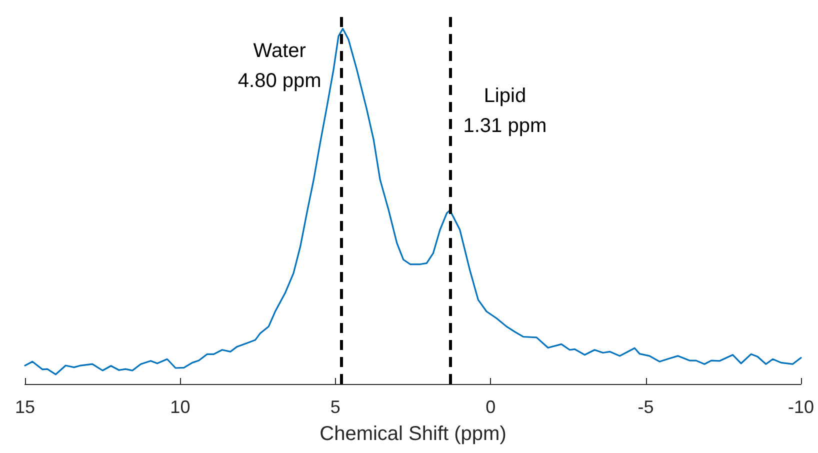  What do you see at coordinates (335, 407) in the screenshot?
I see `x-tick-label: 5` at bounding box center [335, 407].